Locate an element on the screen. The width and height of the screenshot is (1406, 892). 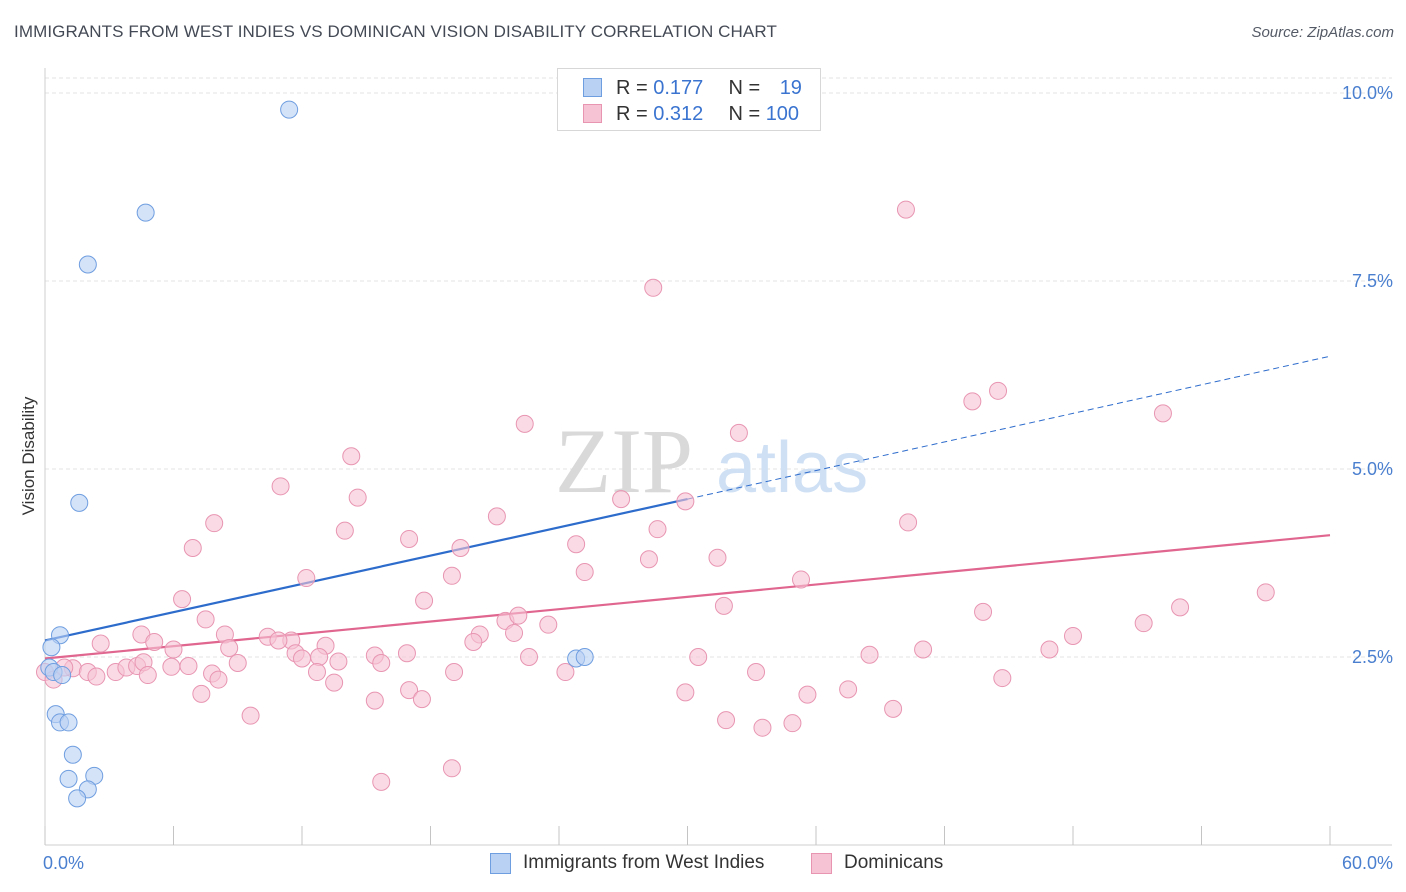
y-tick-label: 2.5% is located at coordinates (1372, 657).